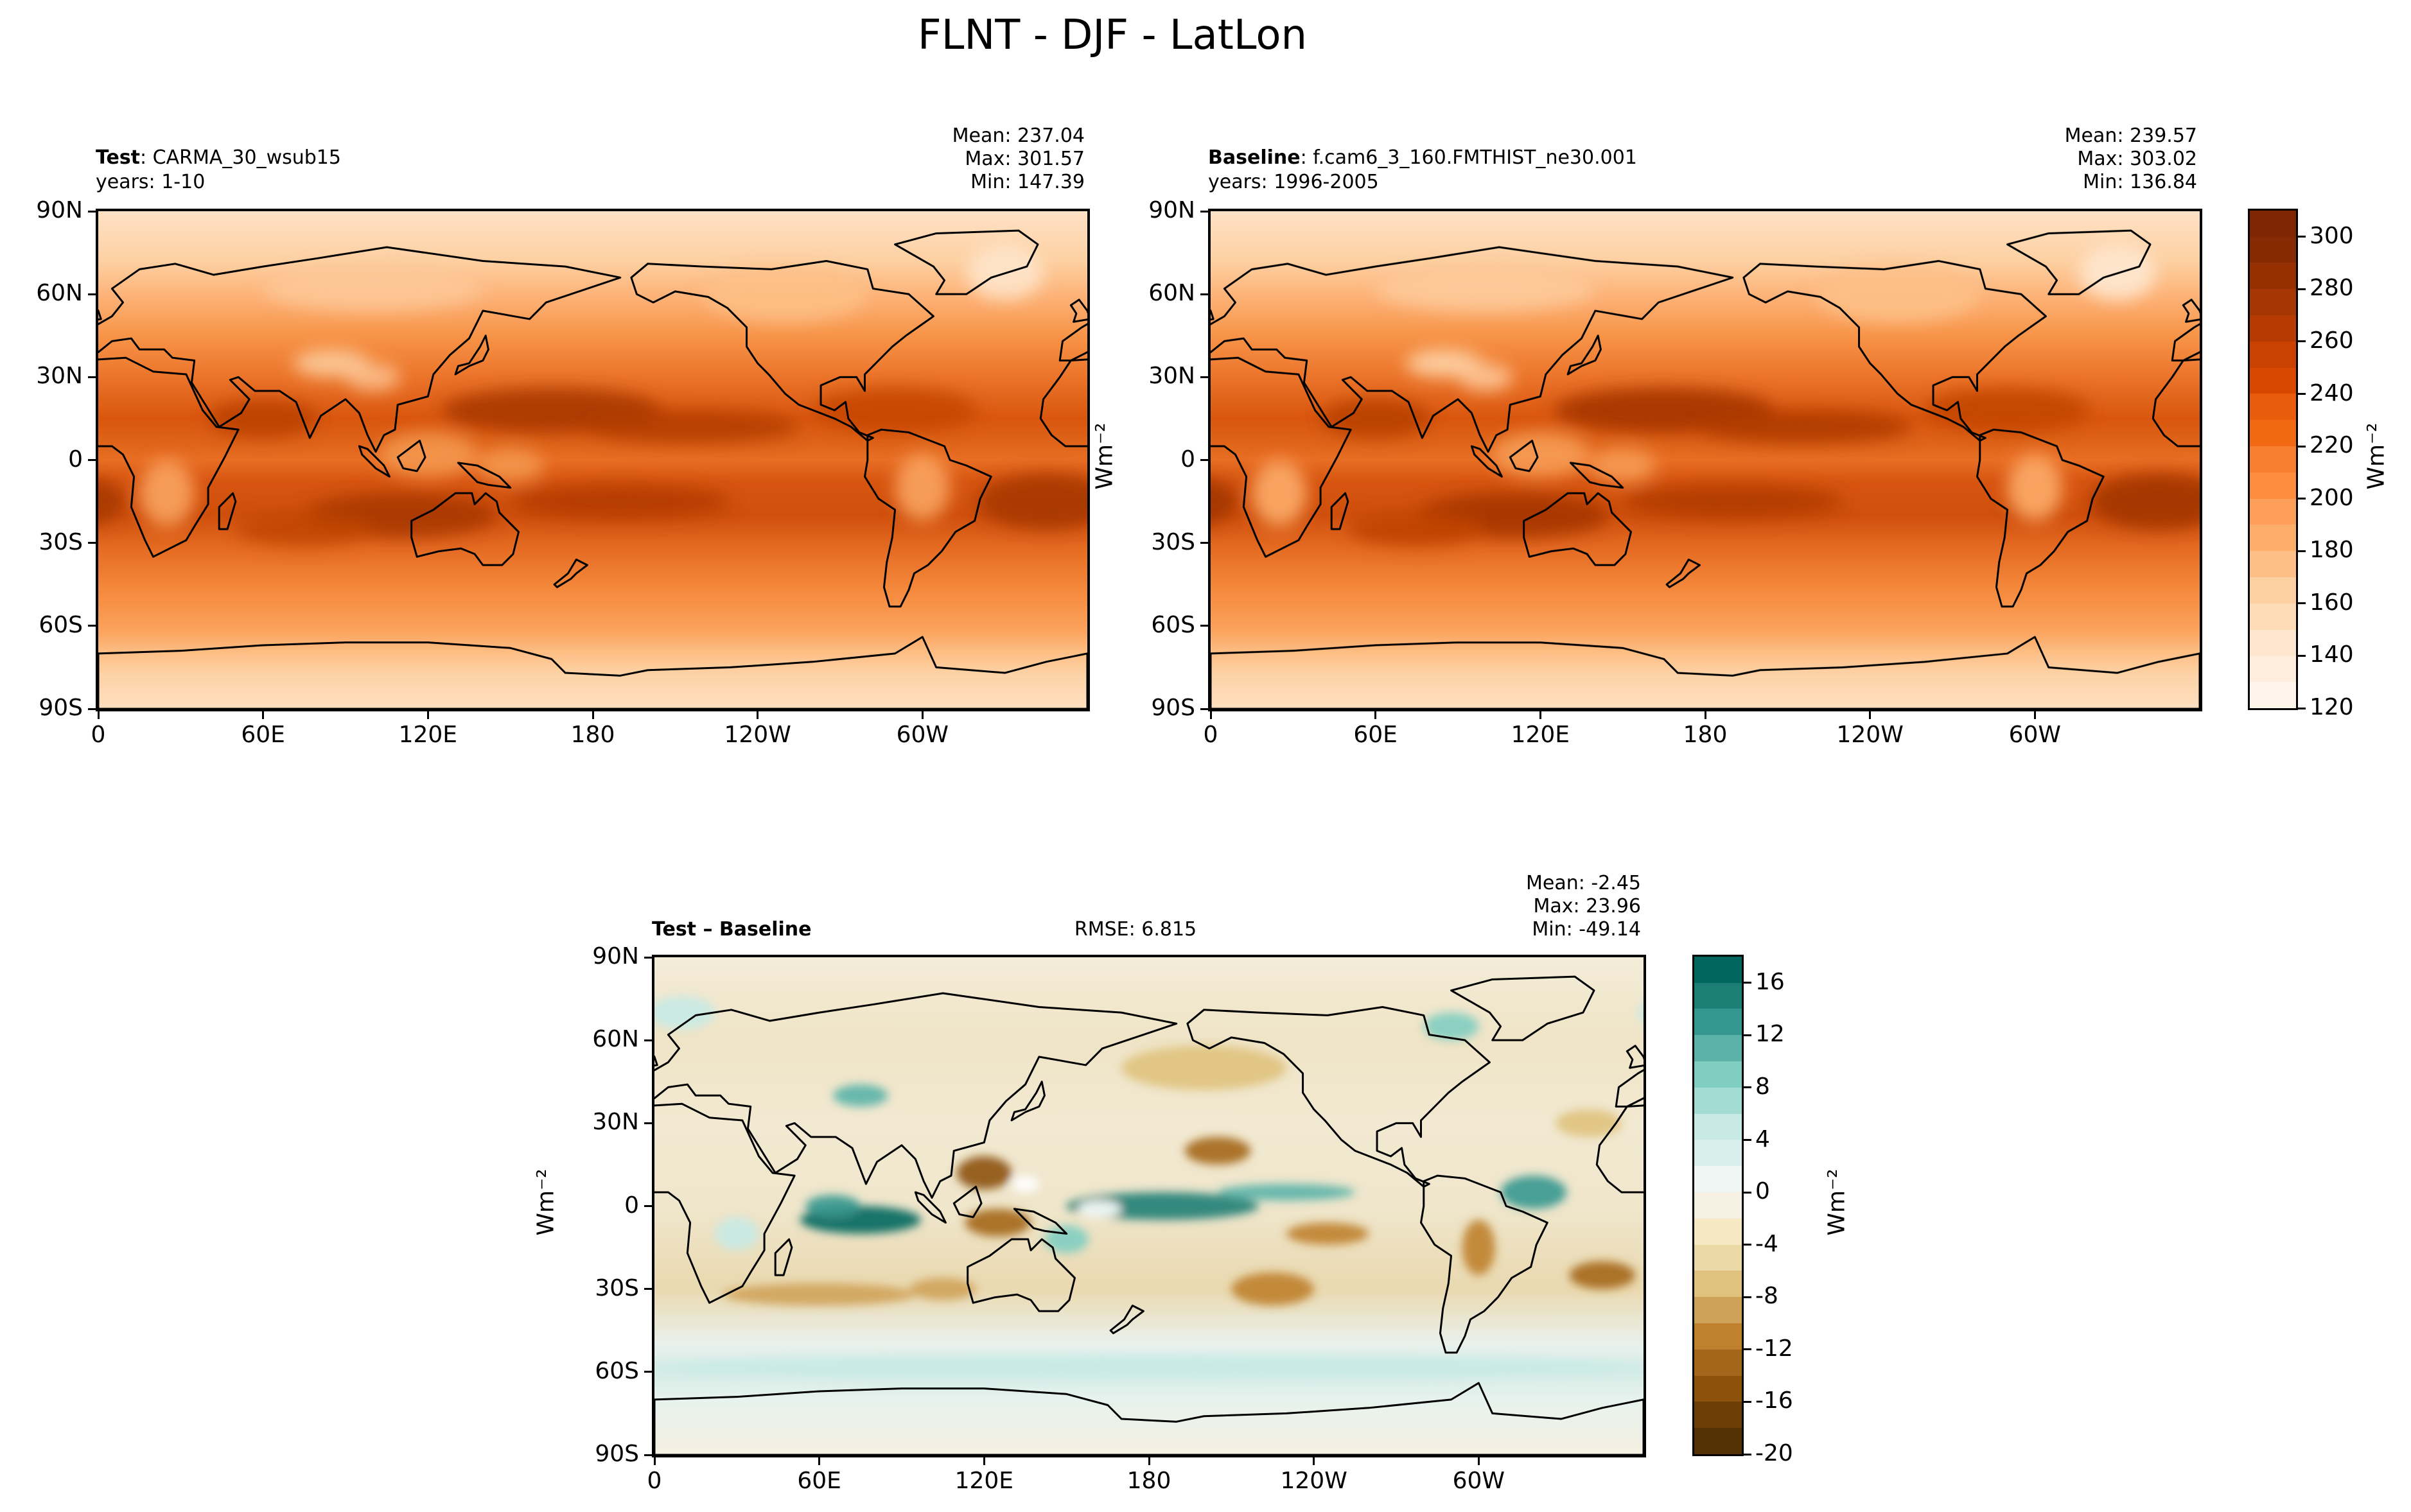 The width and height of the screenshot is (2411, 1512). Describe the element at coordinates (1763, 1138) in the screenshot. I see `colorbar-tick-label: 4` at that location.